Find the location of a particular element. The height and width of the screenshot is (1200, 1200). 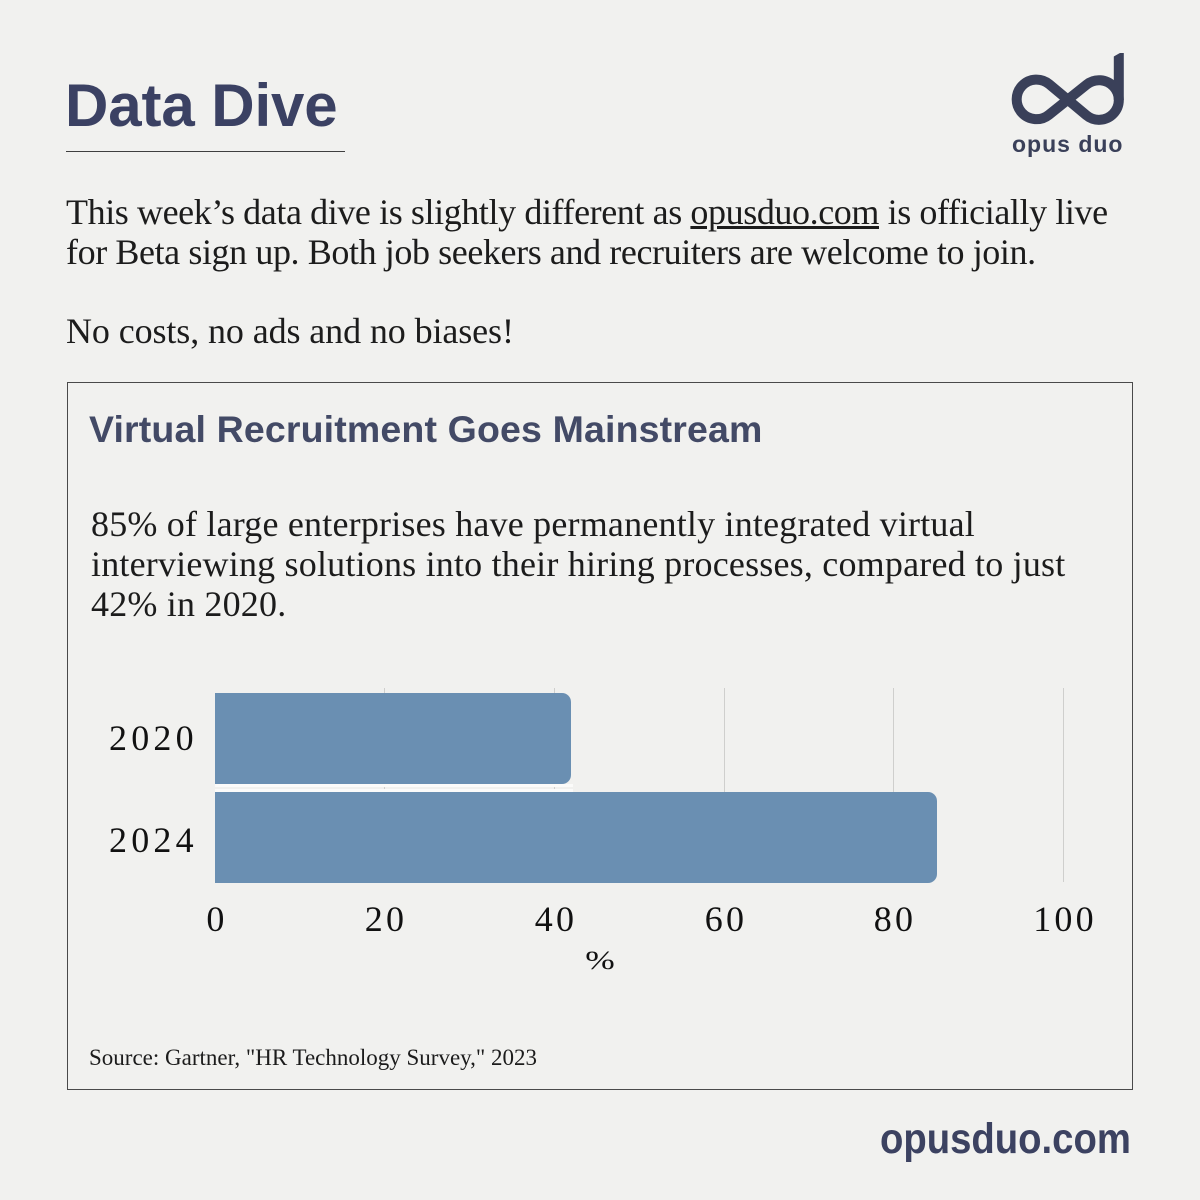

svg-text: opus duo is located at coordinates (1067, 144).